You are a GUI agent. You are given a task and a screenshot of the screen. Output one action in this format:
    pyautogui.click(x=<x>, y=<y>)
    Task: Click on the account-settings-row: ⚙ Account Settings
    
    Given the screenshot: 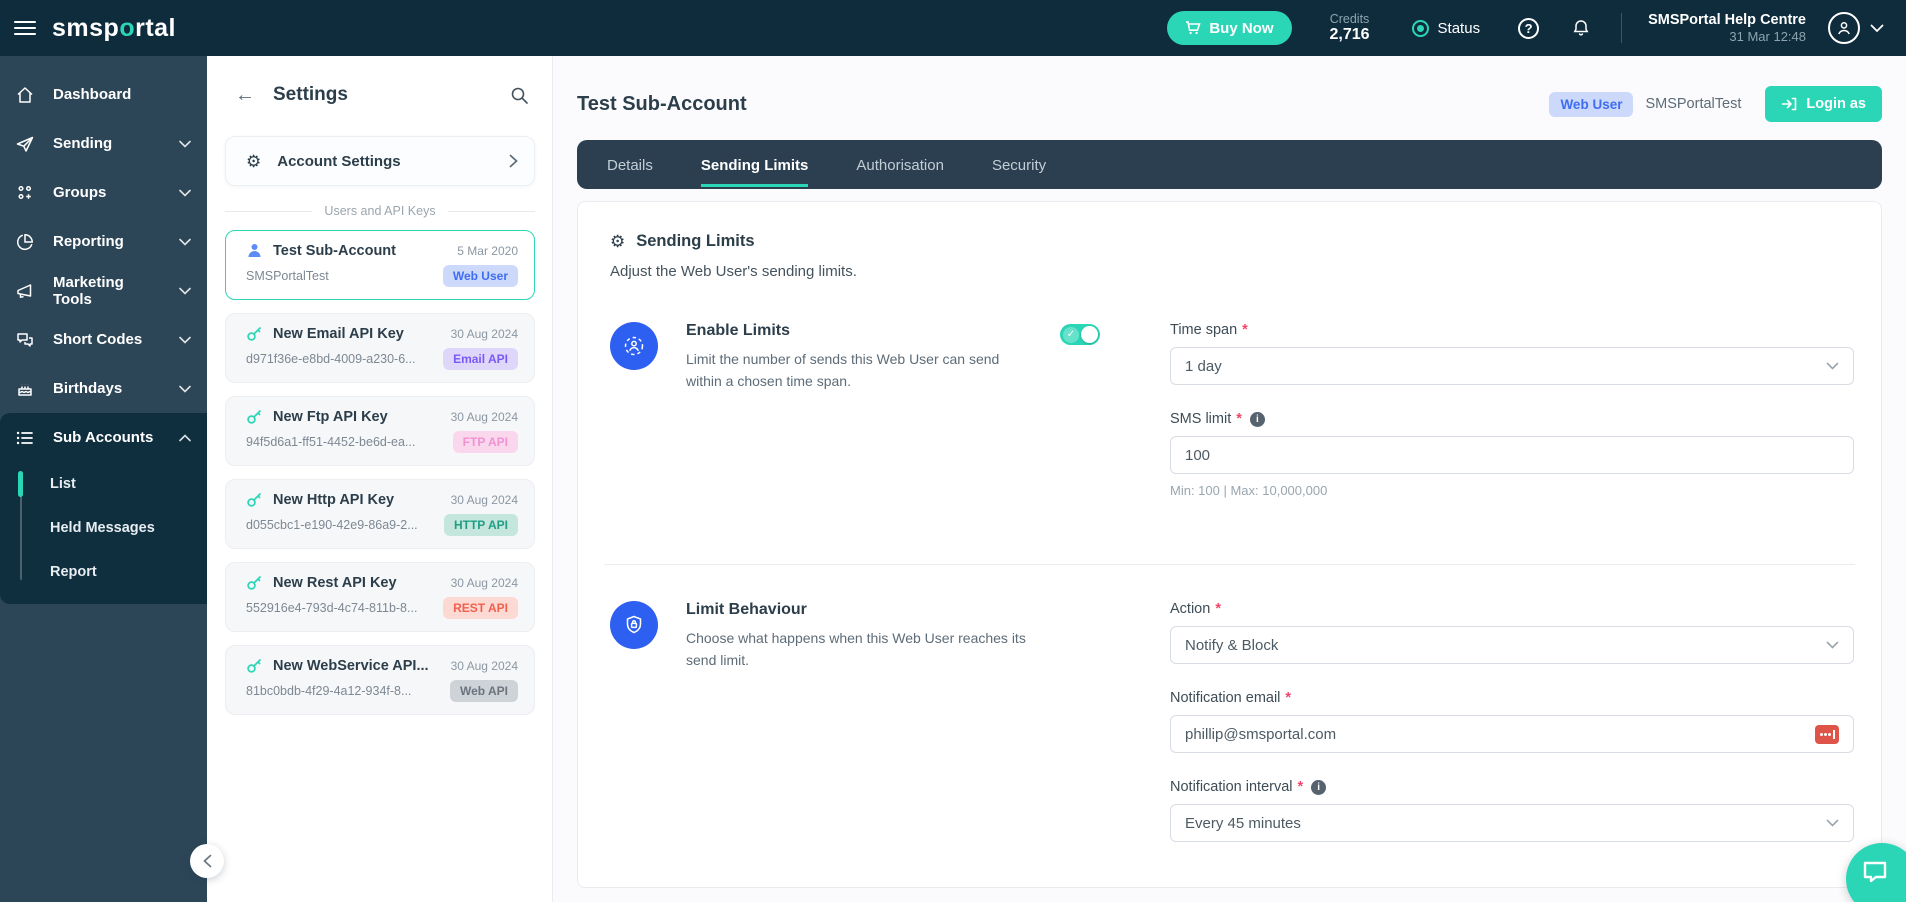 What is the action you would take?
    pyautogui.click(x=380, y=161)
    